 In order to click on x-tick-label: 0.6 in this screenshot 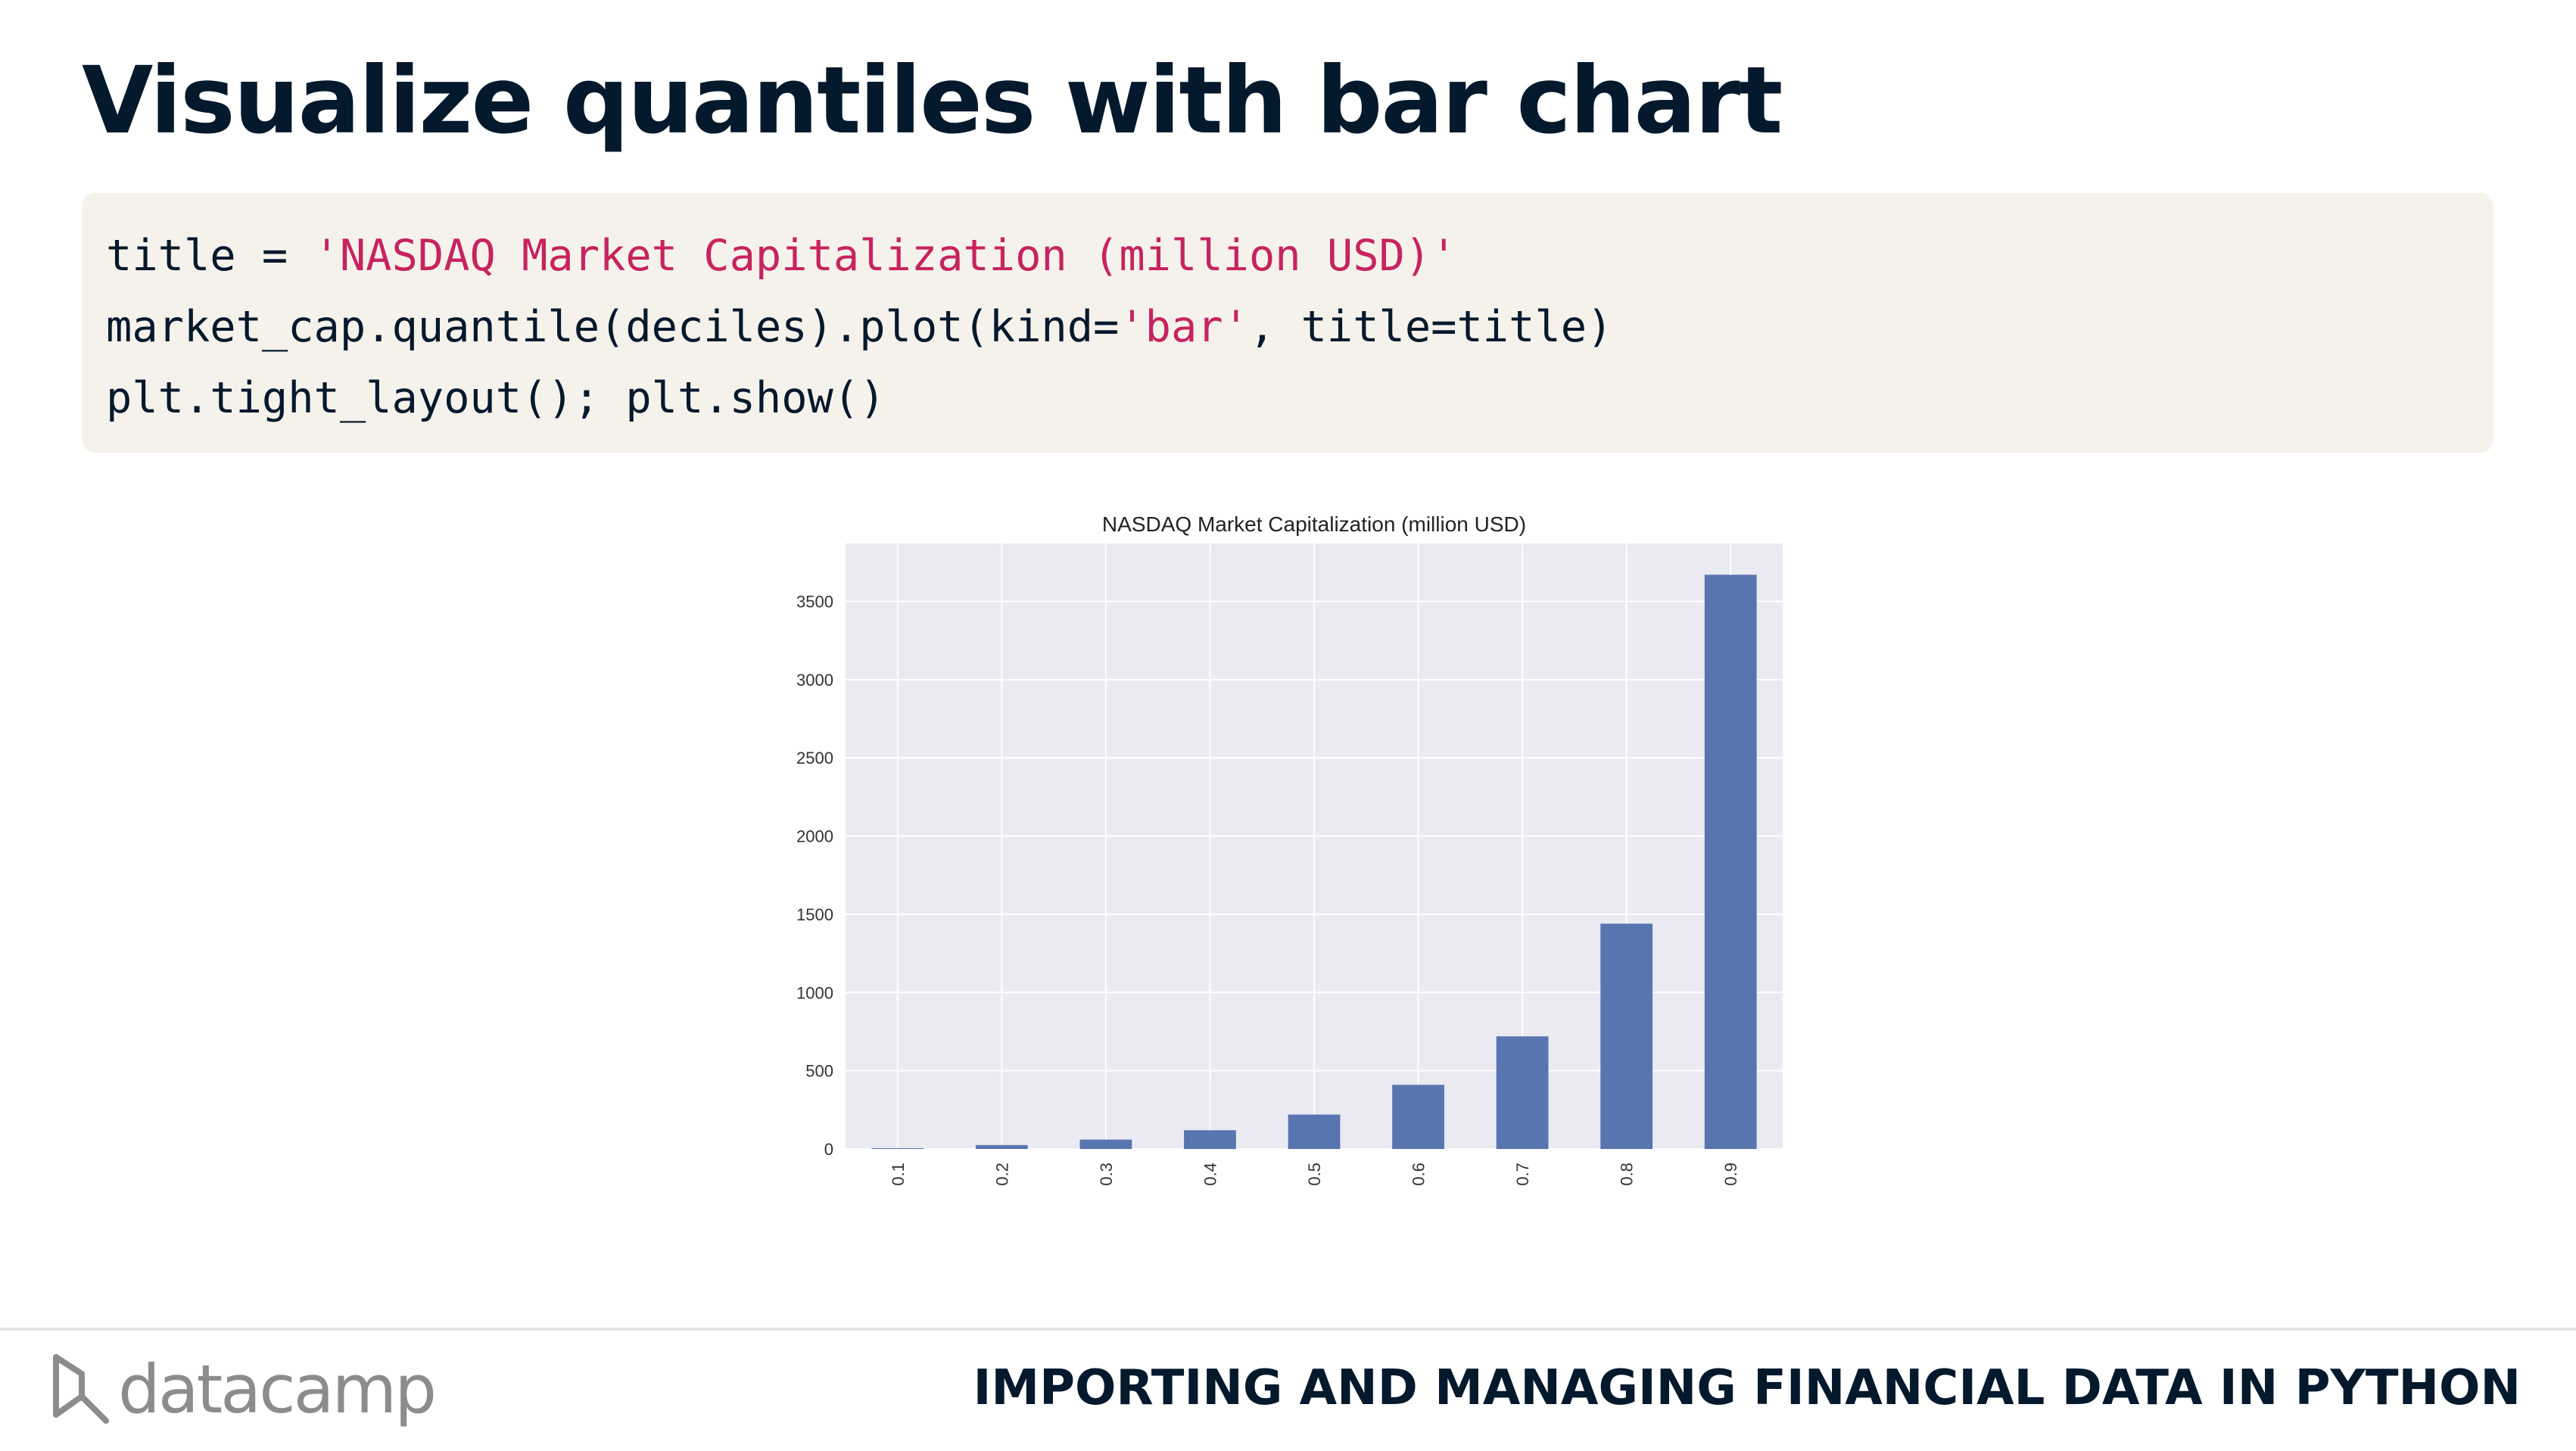, I will do `click(1418, 1174)`.